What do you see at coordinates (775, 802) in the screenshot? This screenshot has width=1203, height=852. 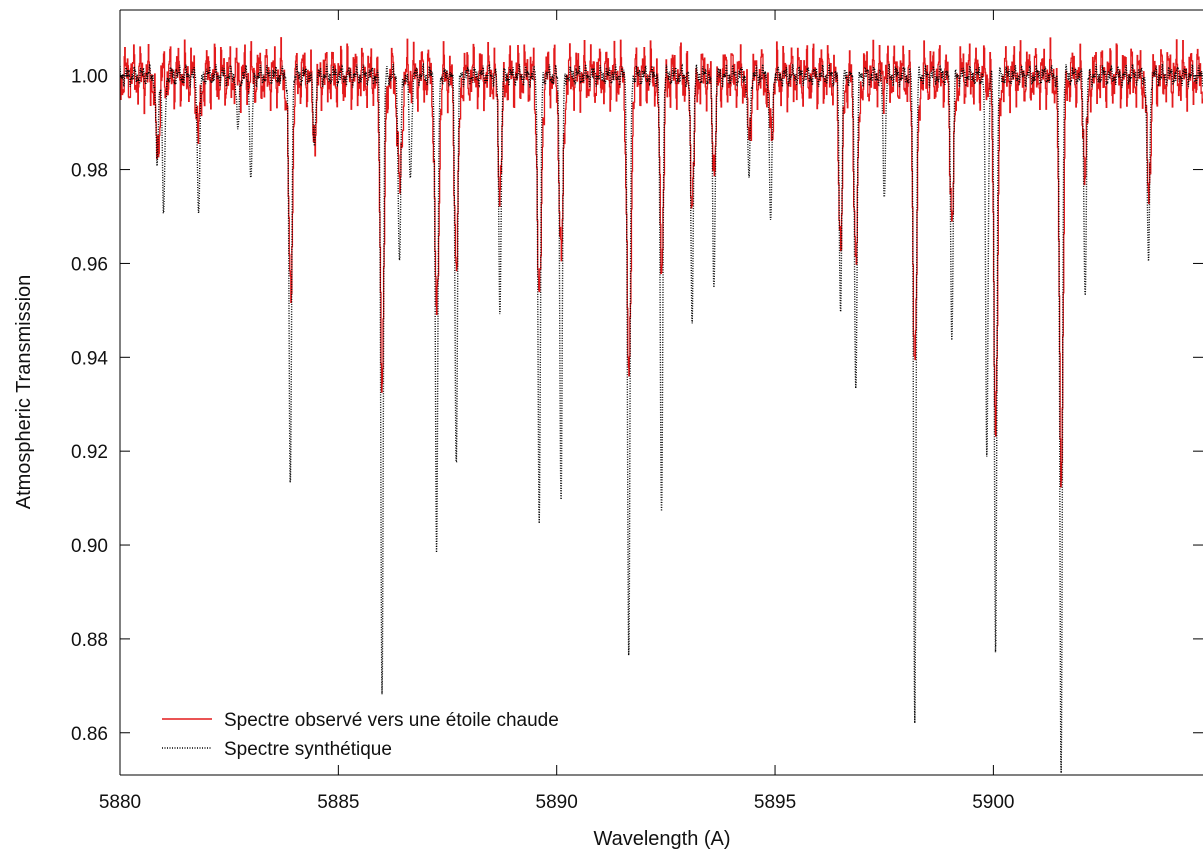 I see `x-tick-label: 5895` at bounding box center [775, 802].